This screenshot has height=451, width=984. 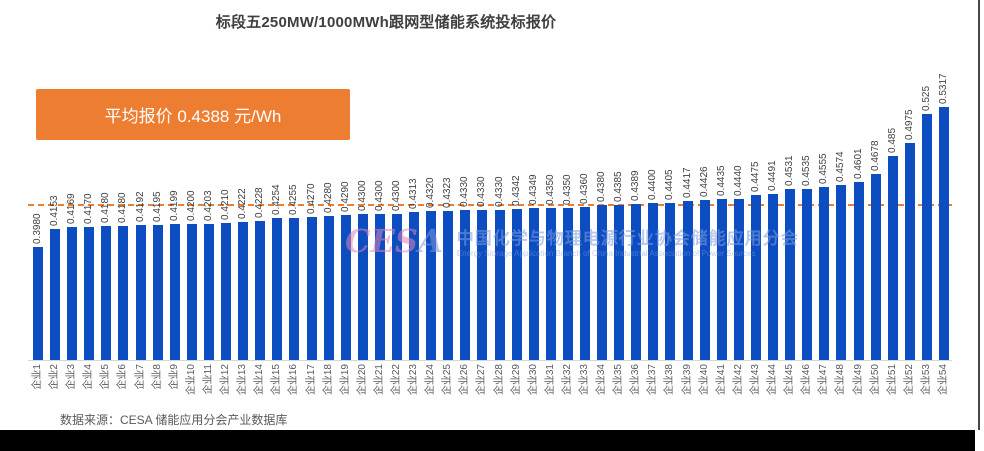 I want to click on bar-value-label: 0.4385, so click(x=619, y=186).